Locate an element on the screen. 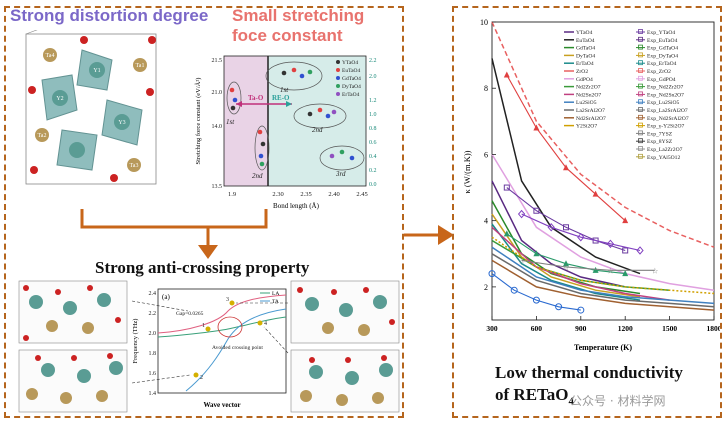 The width and height of the screenshot is (727, 423). legend-label: ErTaO4 is located at coordinates (351, 95).